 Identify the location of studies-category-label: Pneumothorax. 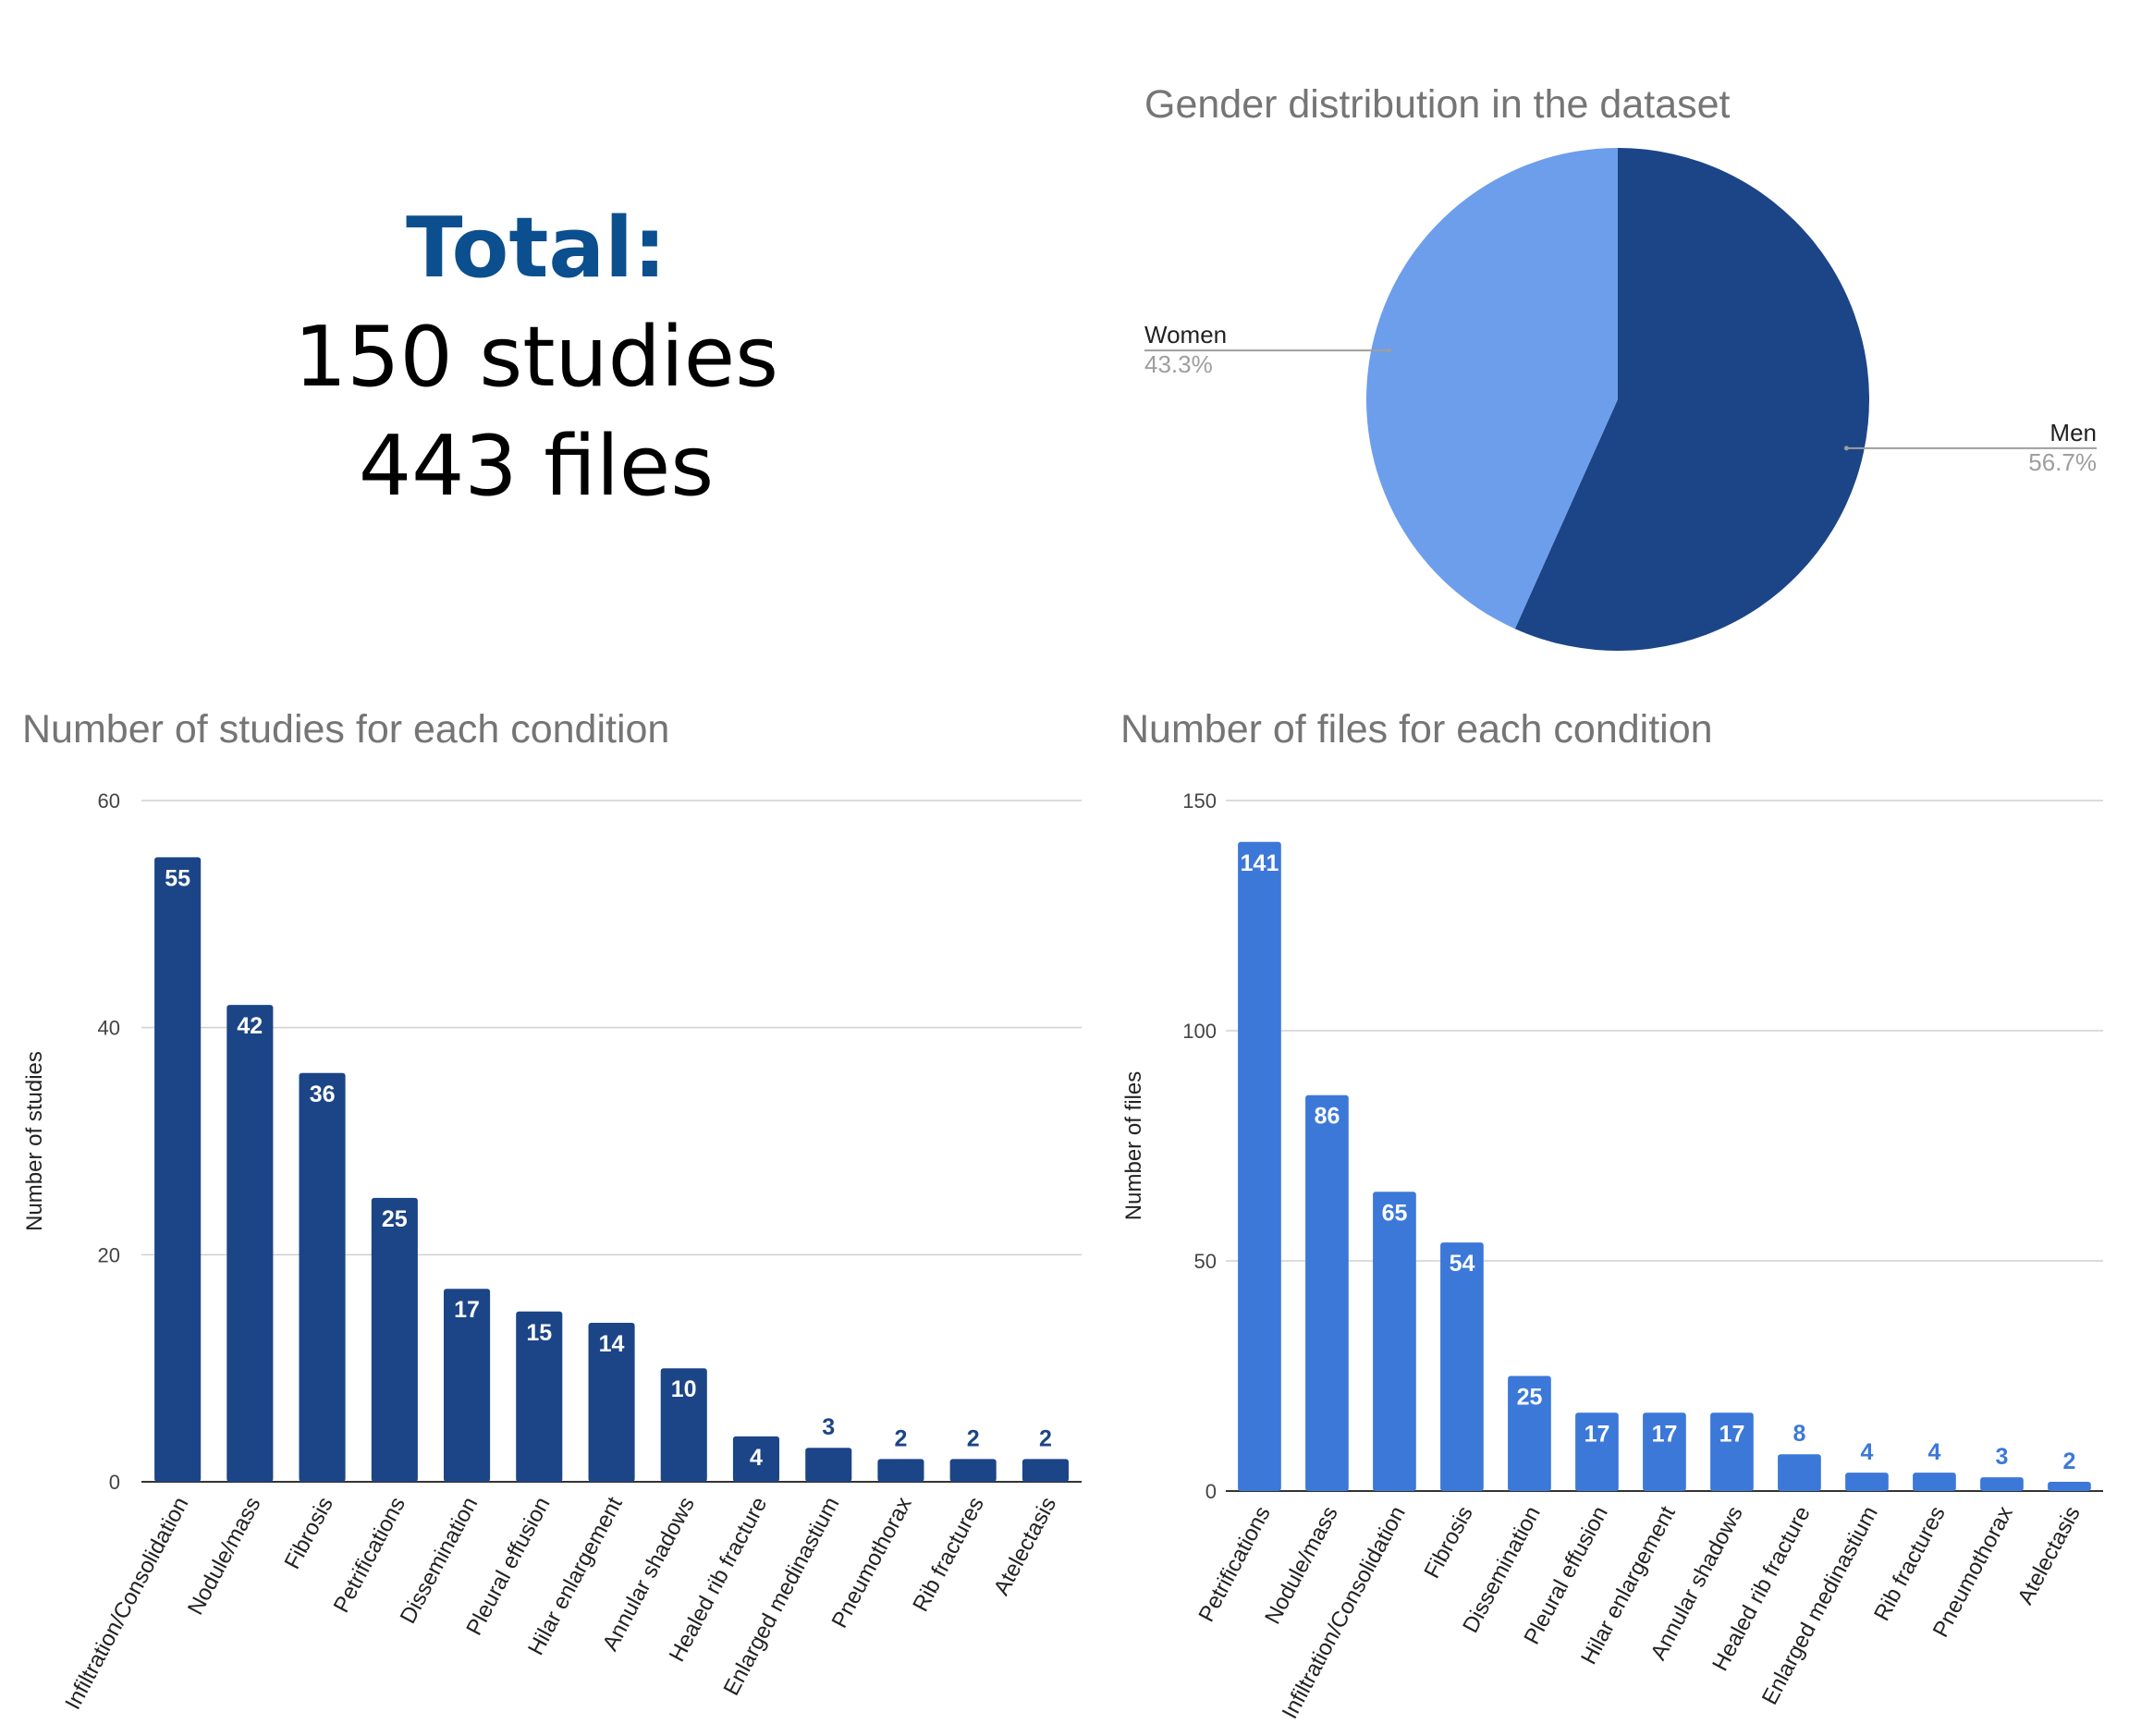
(872, 1562).